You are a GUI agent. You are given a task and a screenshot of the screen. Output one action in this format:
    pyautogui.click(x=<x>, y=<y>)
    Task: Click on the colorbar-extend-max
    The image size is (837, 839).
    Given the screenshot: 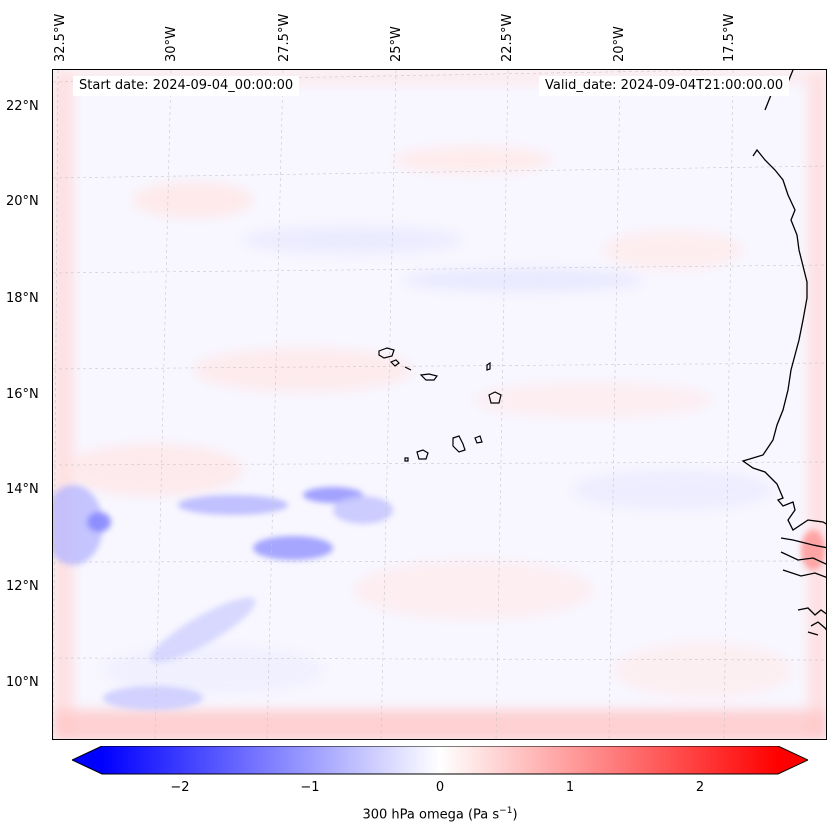 What is the action you would take?
    pyautogui.click(x=793, y=760)
    